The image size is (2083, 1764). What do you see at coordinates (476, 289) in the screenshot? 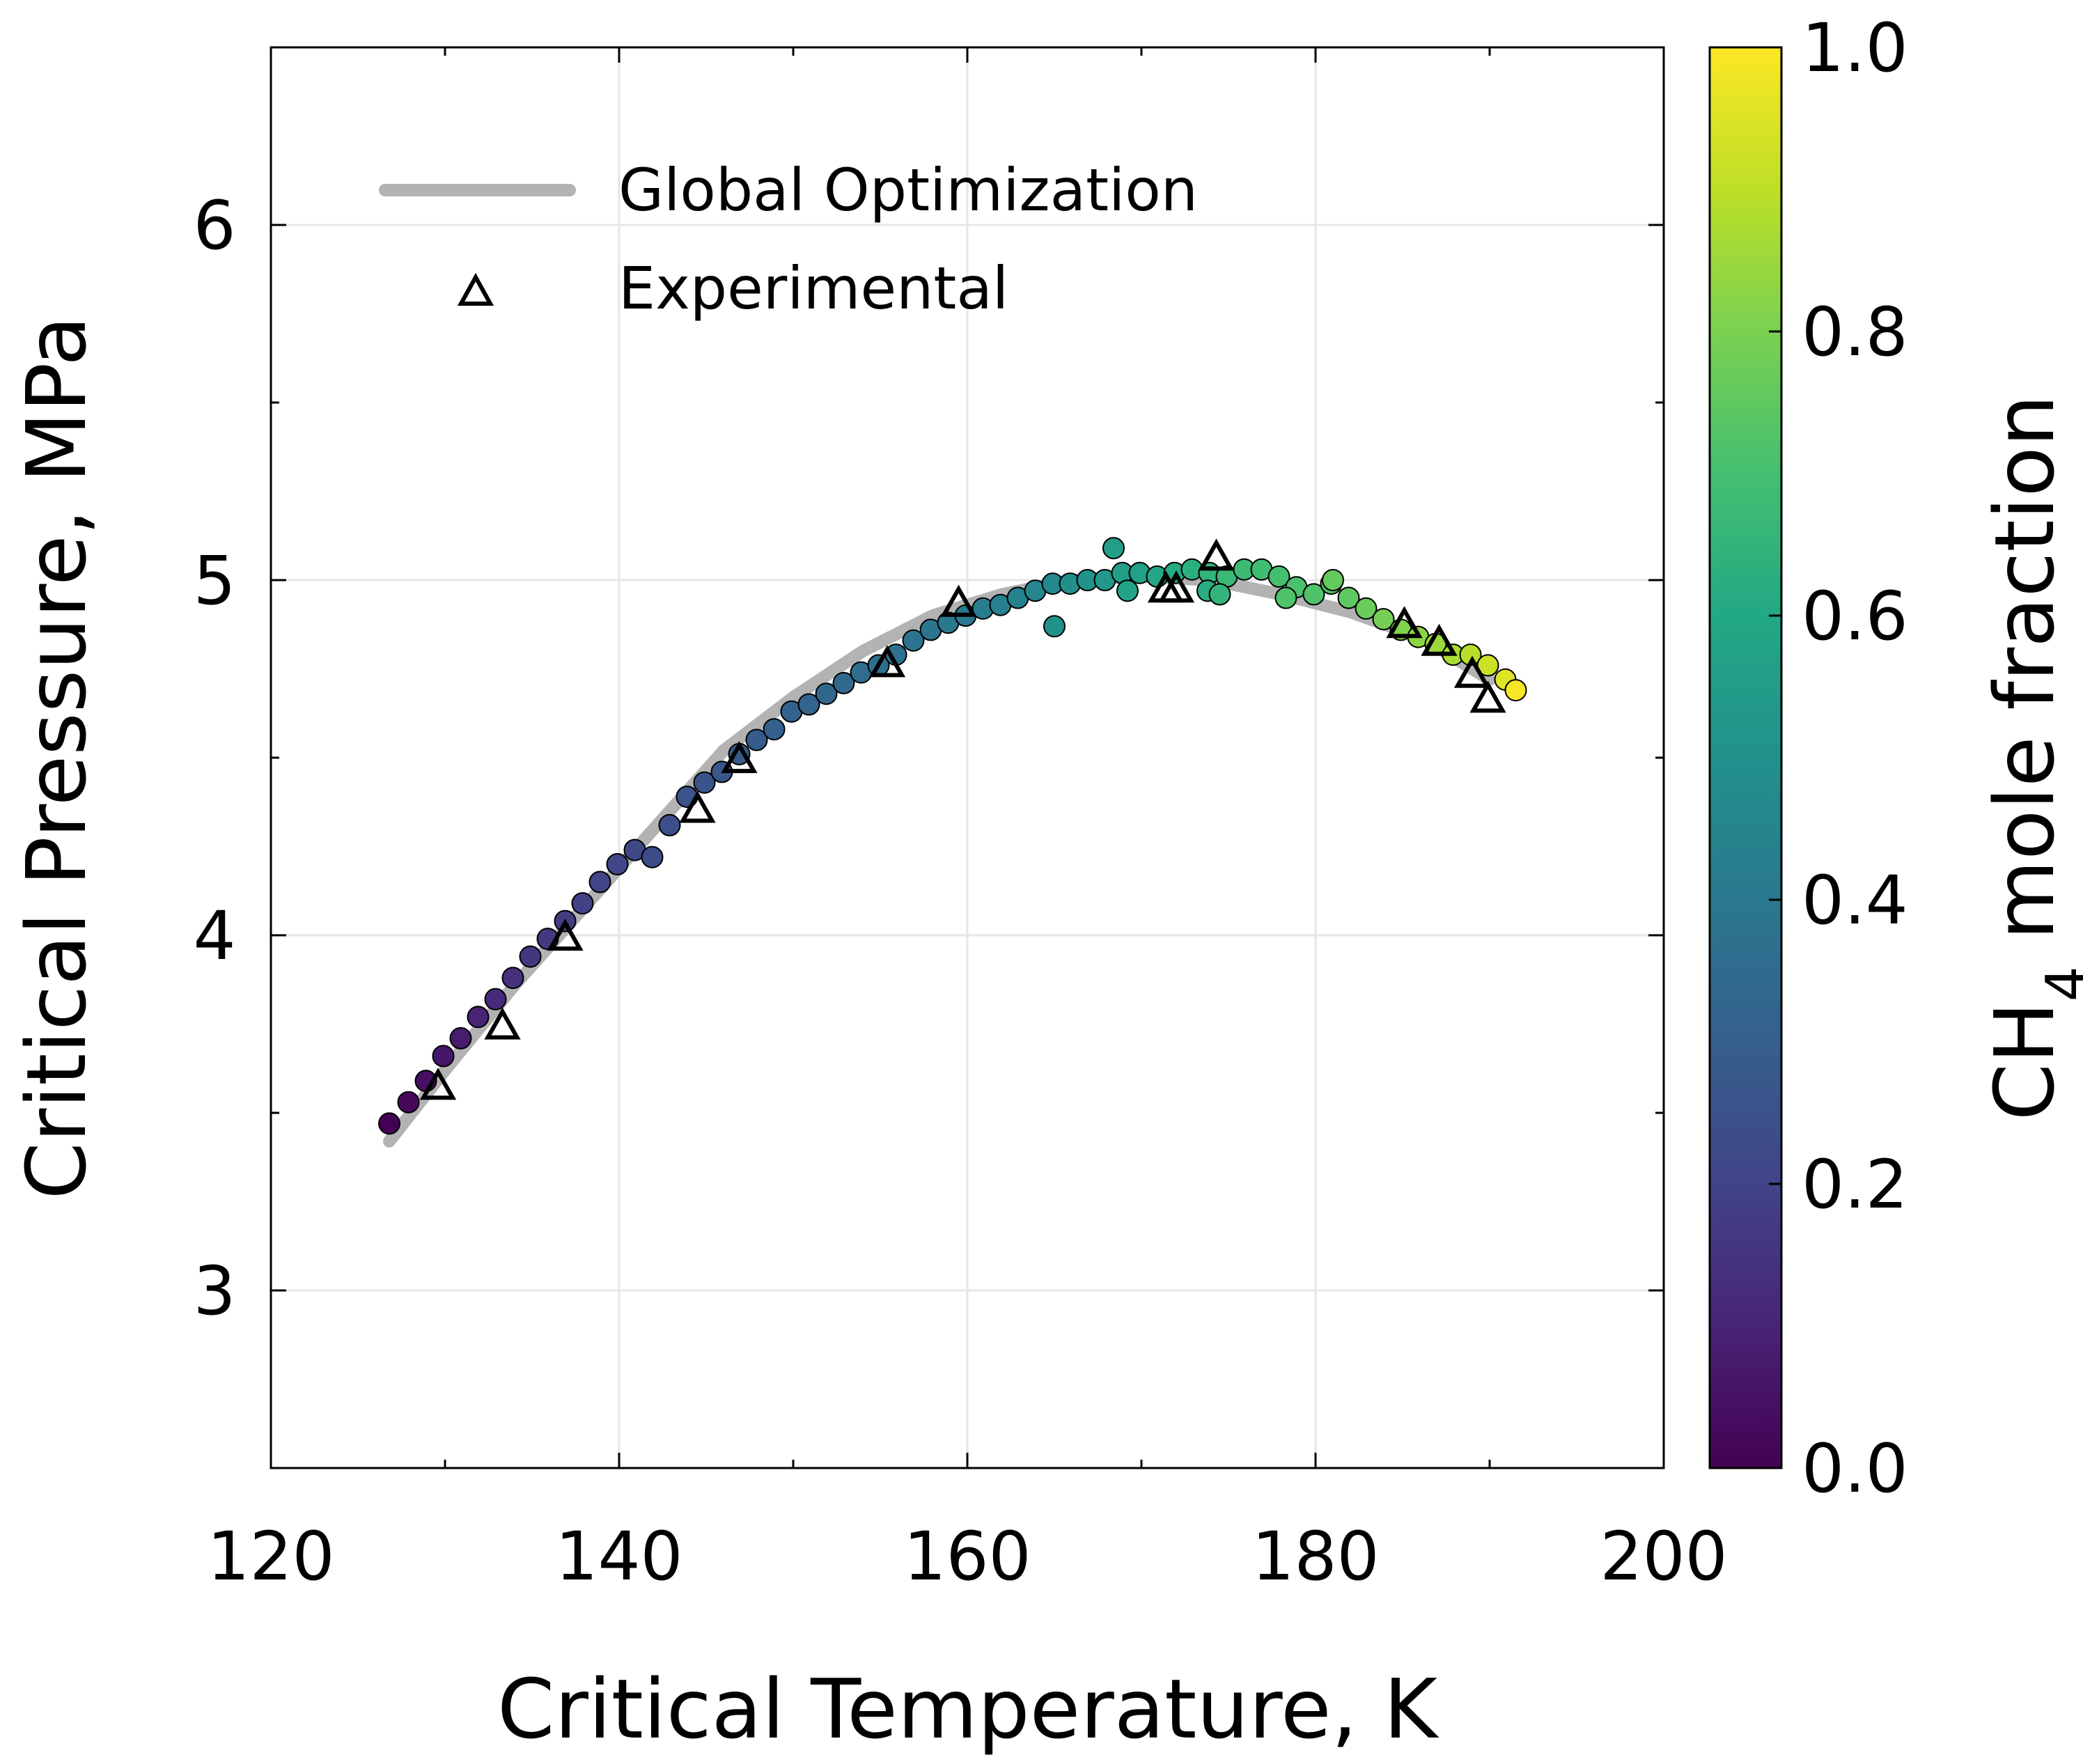
I see `legend-triangle-swatch` at bounding box center [476, 289].